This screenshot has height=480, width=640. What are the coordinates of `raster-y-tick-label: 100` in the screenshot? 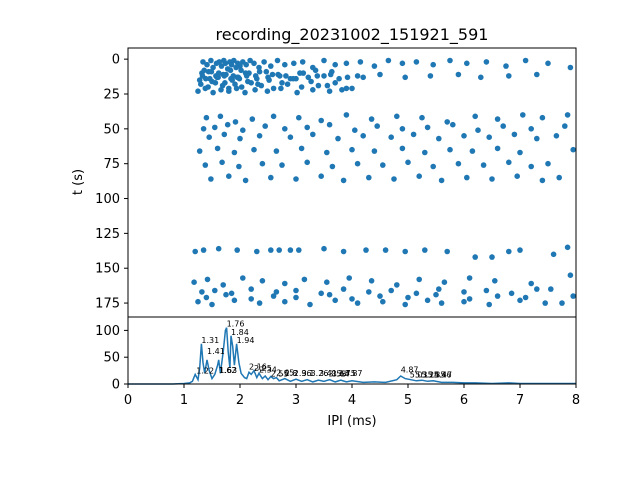 It's located at (107, 199).